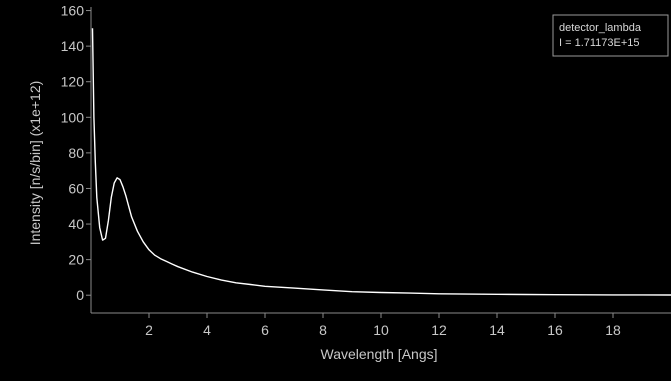 Image resolution: width=671 pixels, height=381 pixels. What do you see at coordinates (613, 330) in the screenshot?
I see `x-tick-label: 18` at bounding box center [613, 330].